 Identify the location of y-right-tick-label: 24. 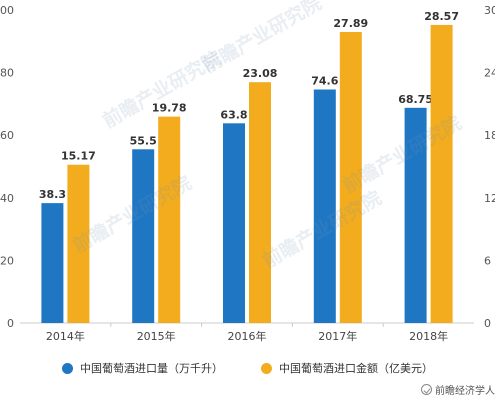
(489, 73).